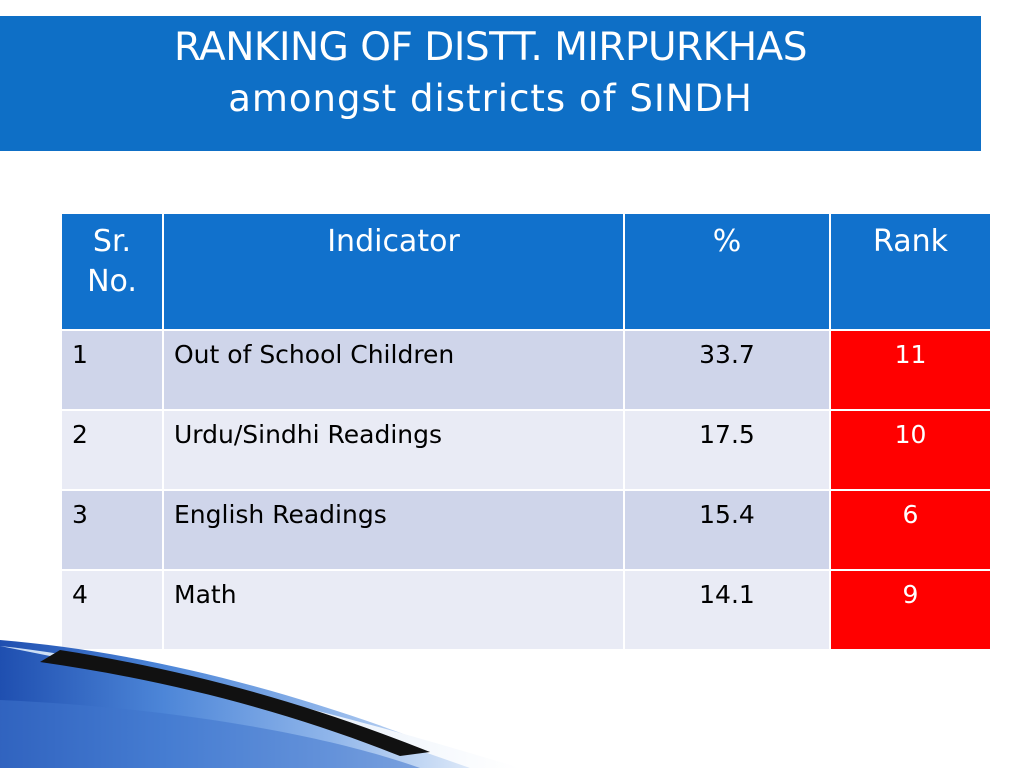 This screenshot has width=1024, height=768. What do you see at coordinates (393, 610) in the screenshot?
I see `indicator-cell: Math` at bounding box center [393, 610].